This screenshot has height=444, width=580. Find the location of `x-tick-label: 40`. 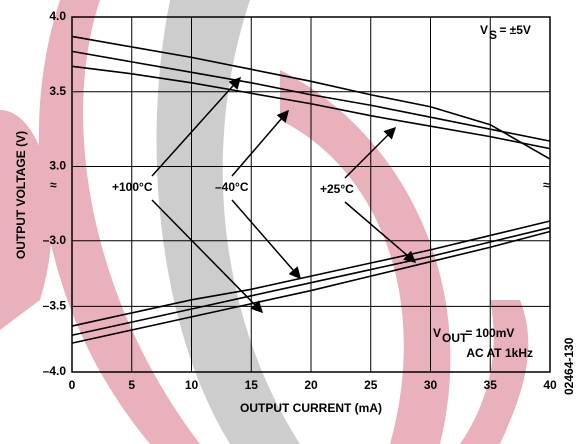

x-tick-label: 40 is located at coordinates (550, 385).